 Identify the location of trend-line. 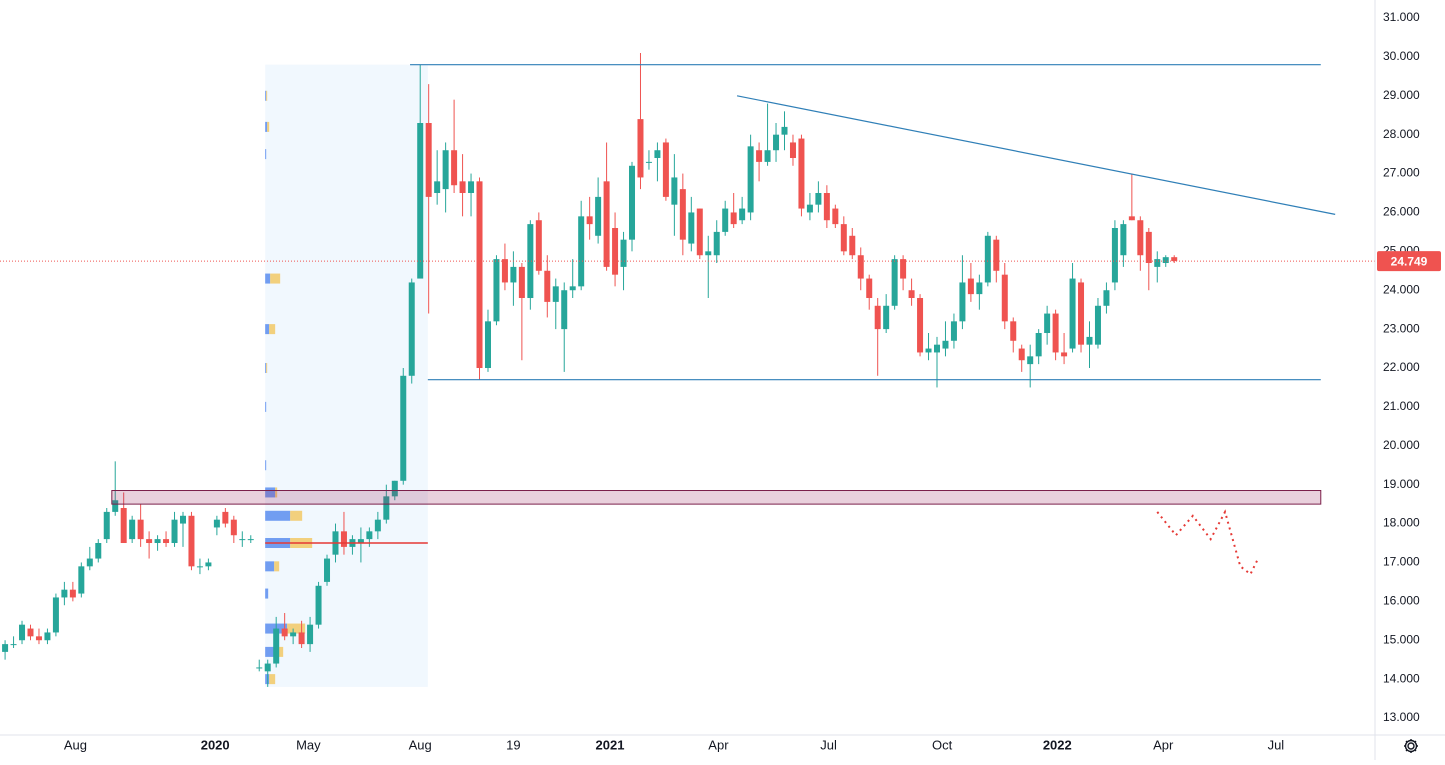
(1036, 155).